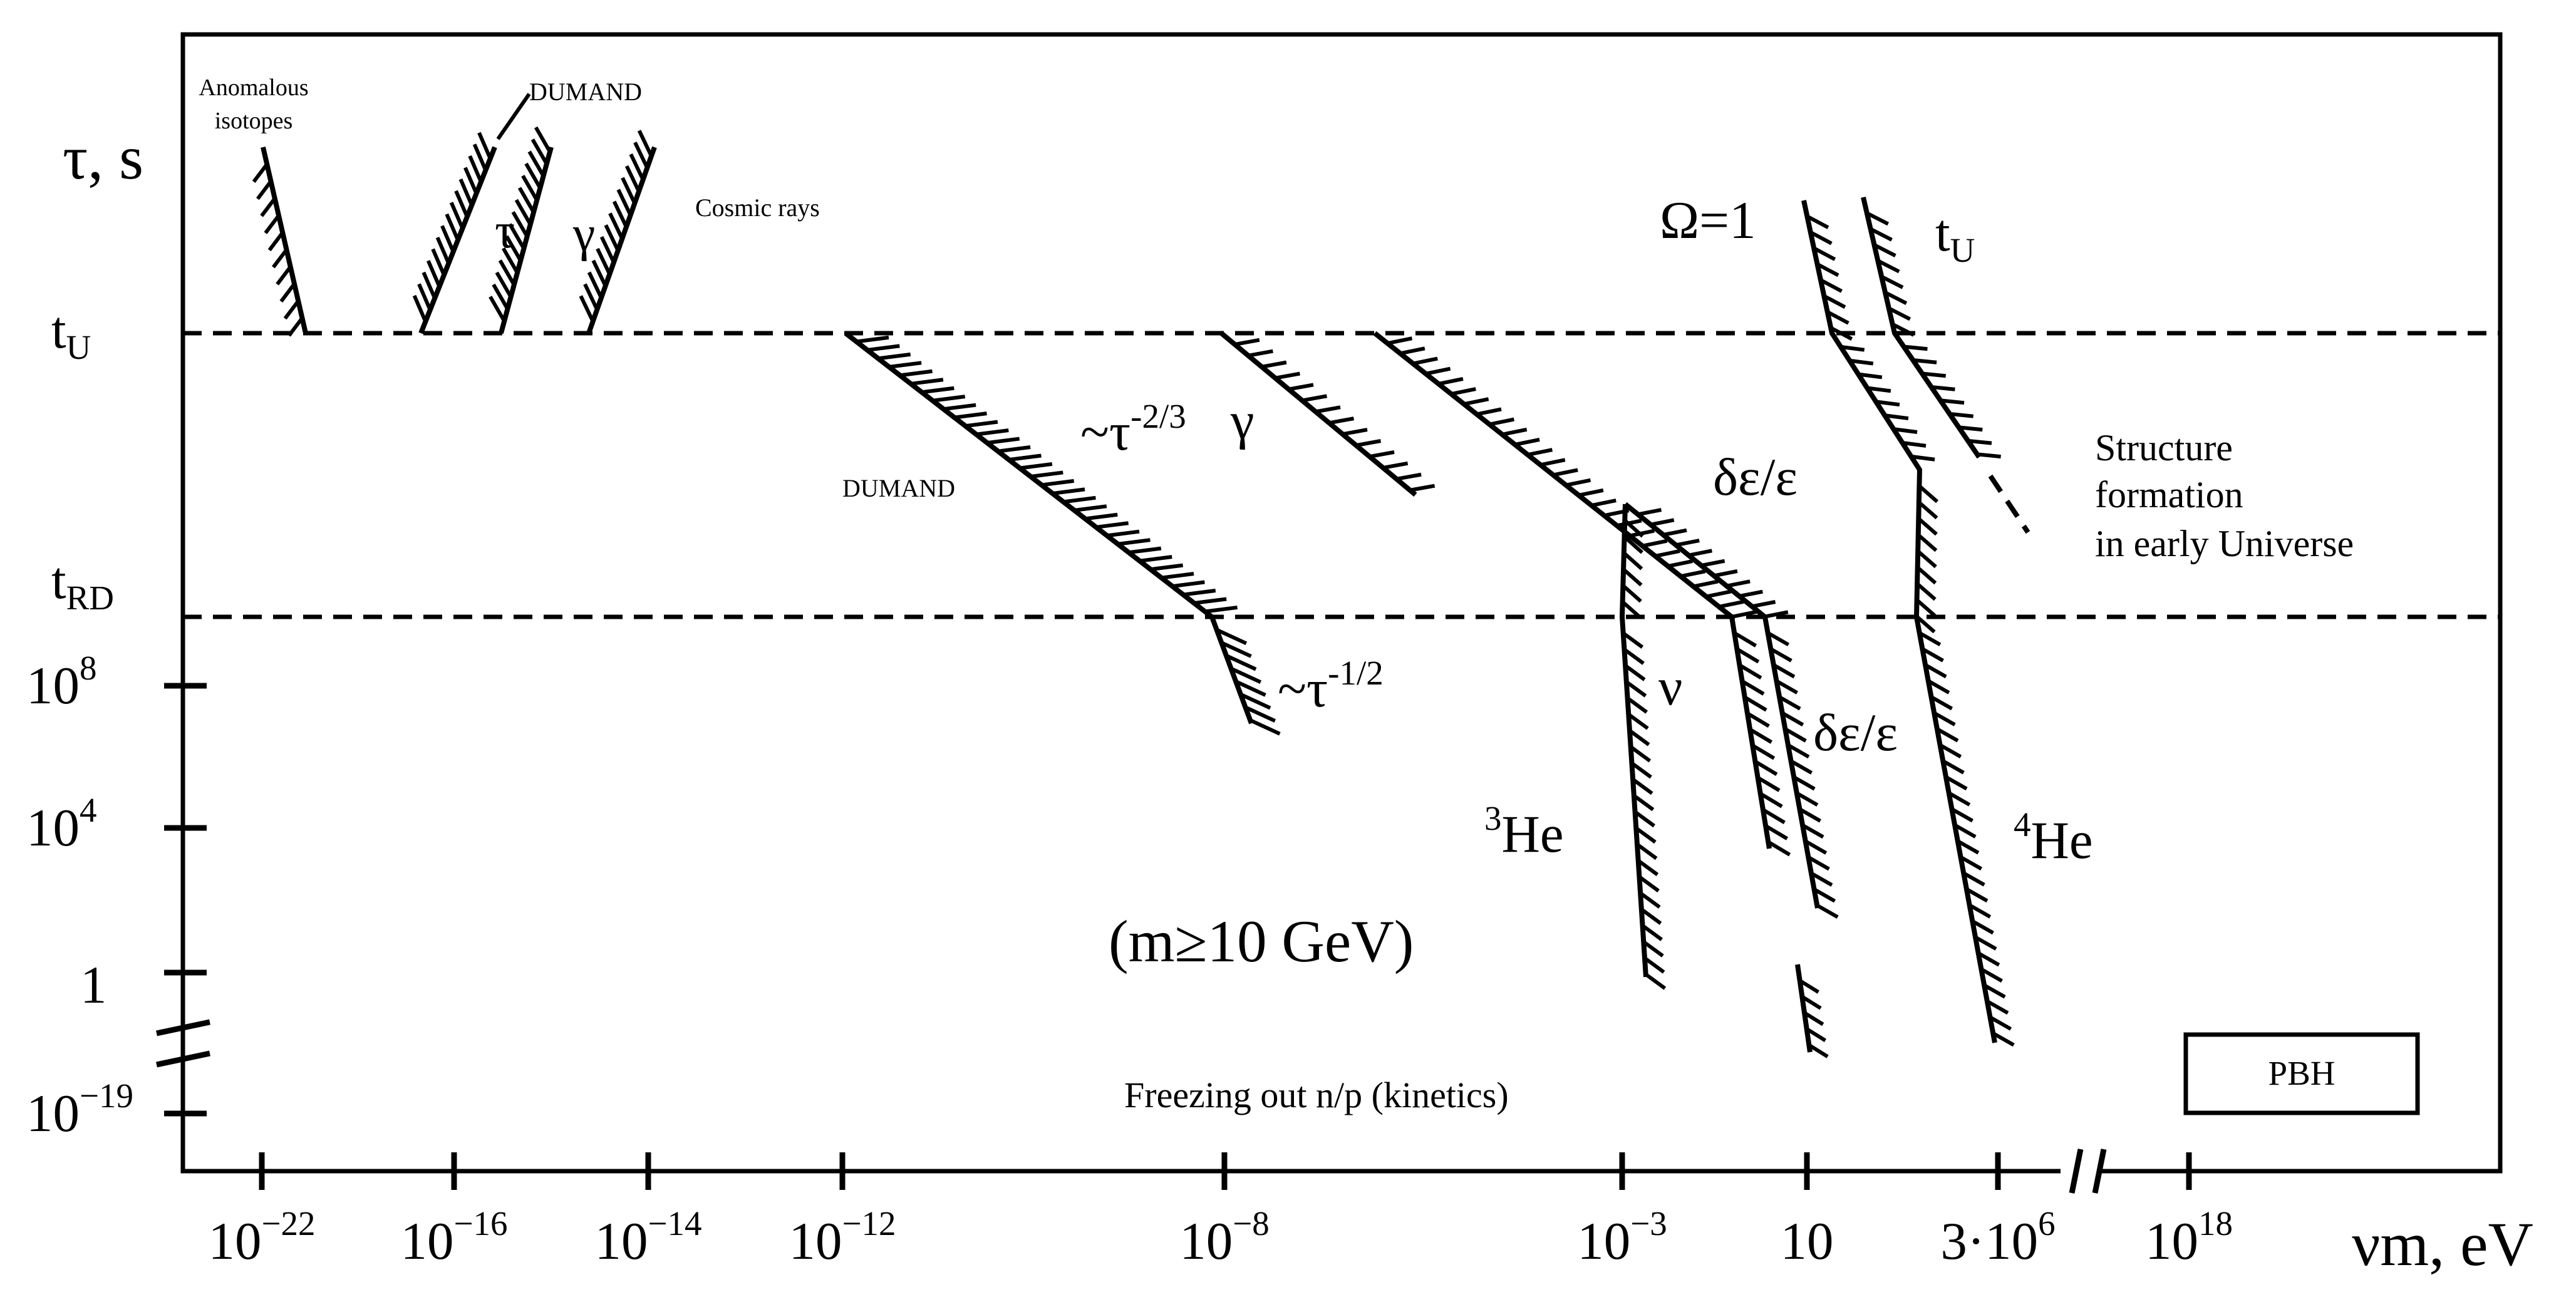 This screenshot has width=2576, height=1297. What do you see at coordinates (253, 88) in the screenshot?
I see `anomalous-isotopes-label-1: Anomalous` at bounding box center [253, 88].